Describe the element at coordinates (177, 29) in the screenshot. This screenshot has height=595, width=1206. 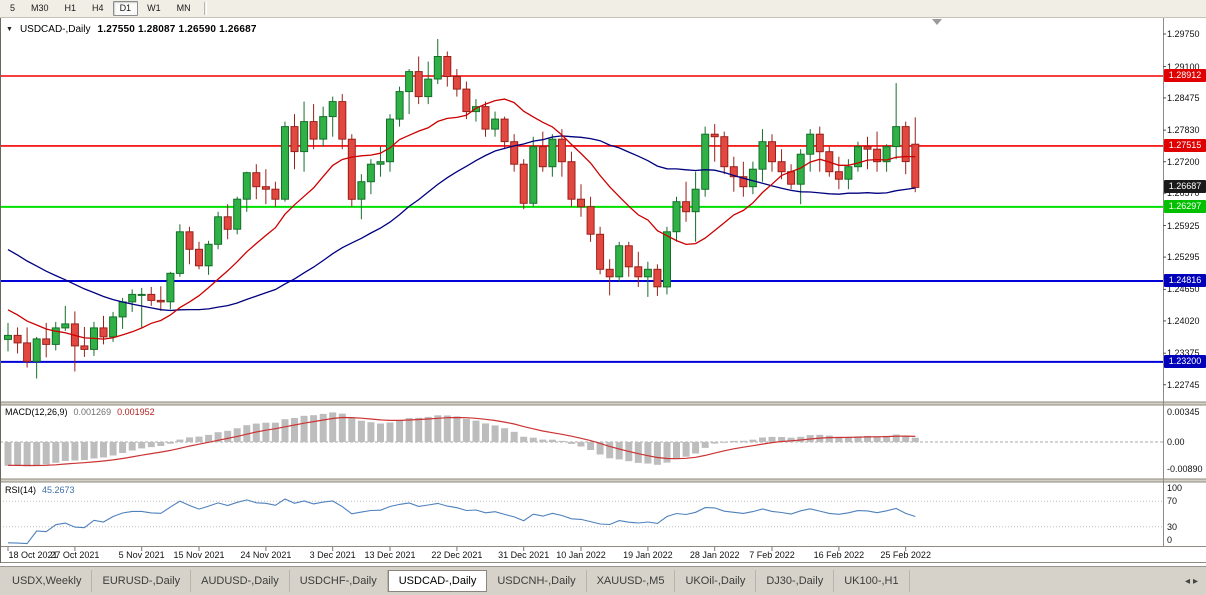
I see `chart-ohlc-values: 1.27550 1.28087 1.26590 1.26687` at that location.